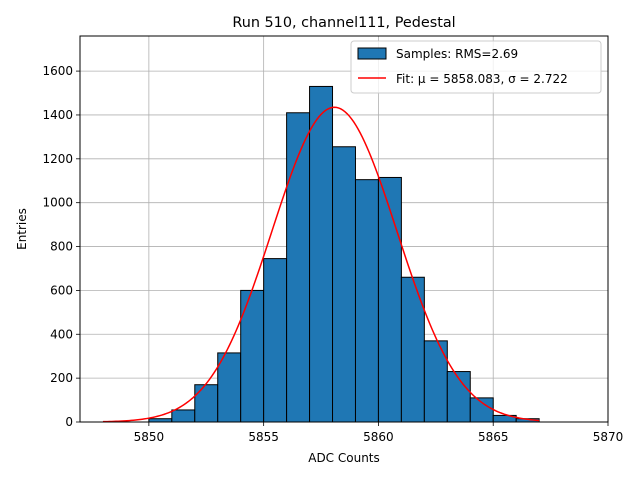 The height and width of the screenshot is (480, 640). I want to click on chart-title: Run 510, channel111, Pedestal, so click(343, 23).